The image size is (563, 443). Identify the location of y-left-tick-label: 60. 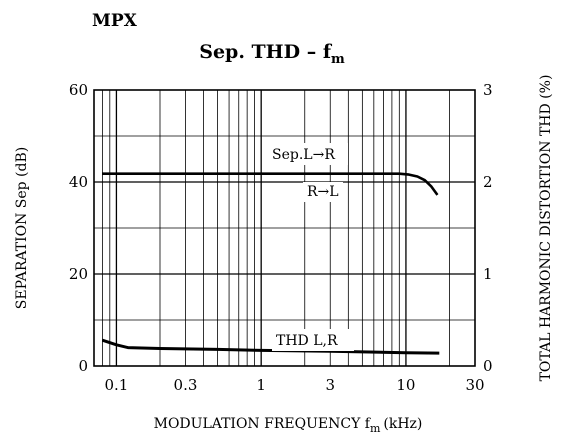
(78, 90).